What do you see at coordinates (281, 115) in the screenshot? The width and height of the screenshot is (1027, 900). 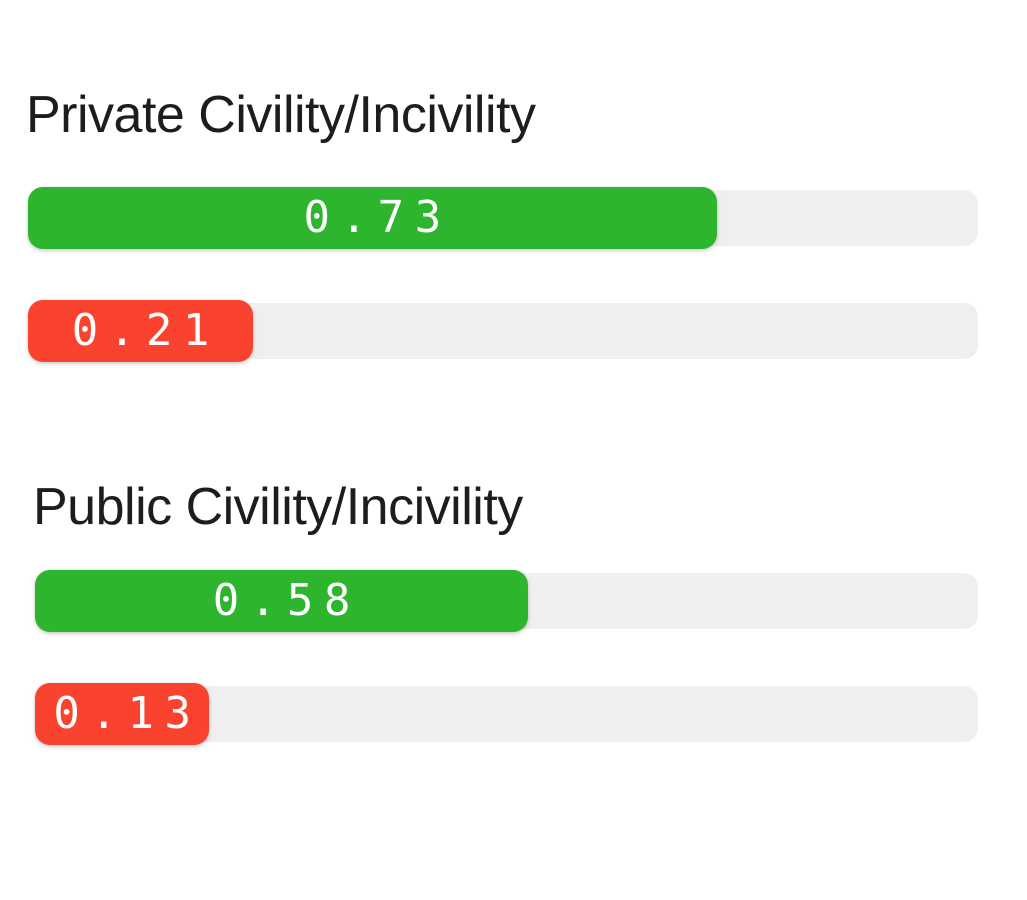 I see `private-section-title: Private Civility/Incivility` at bounding box center [281, 115].